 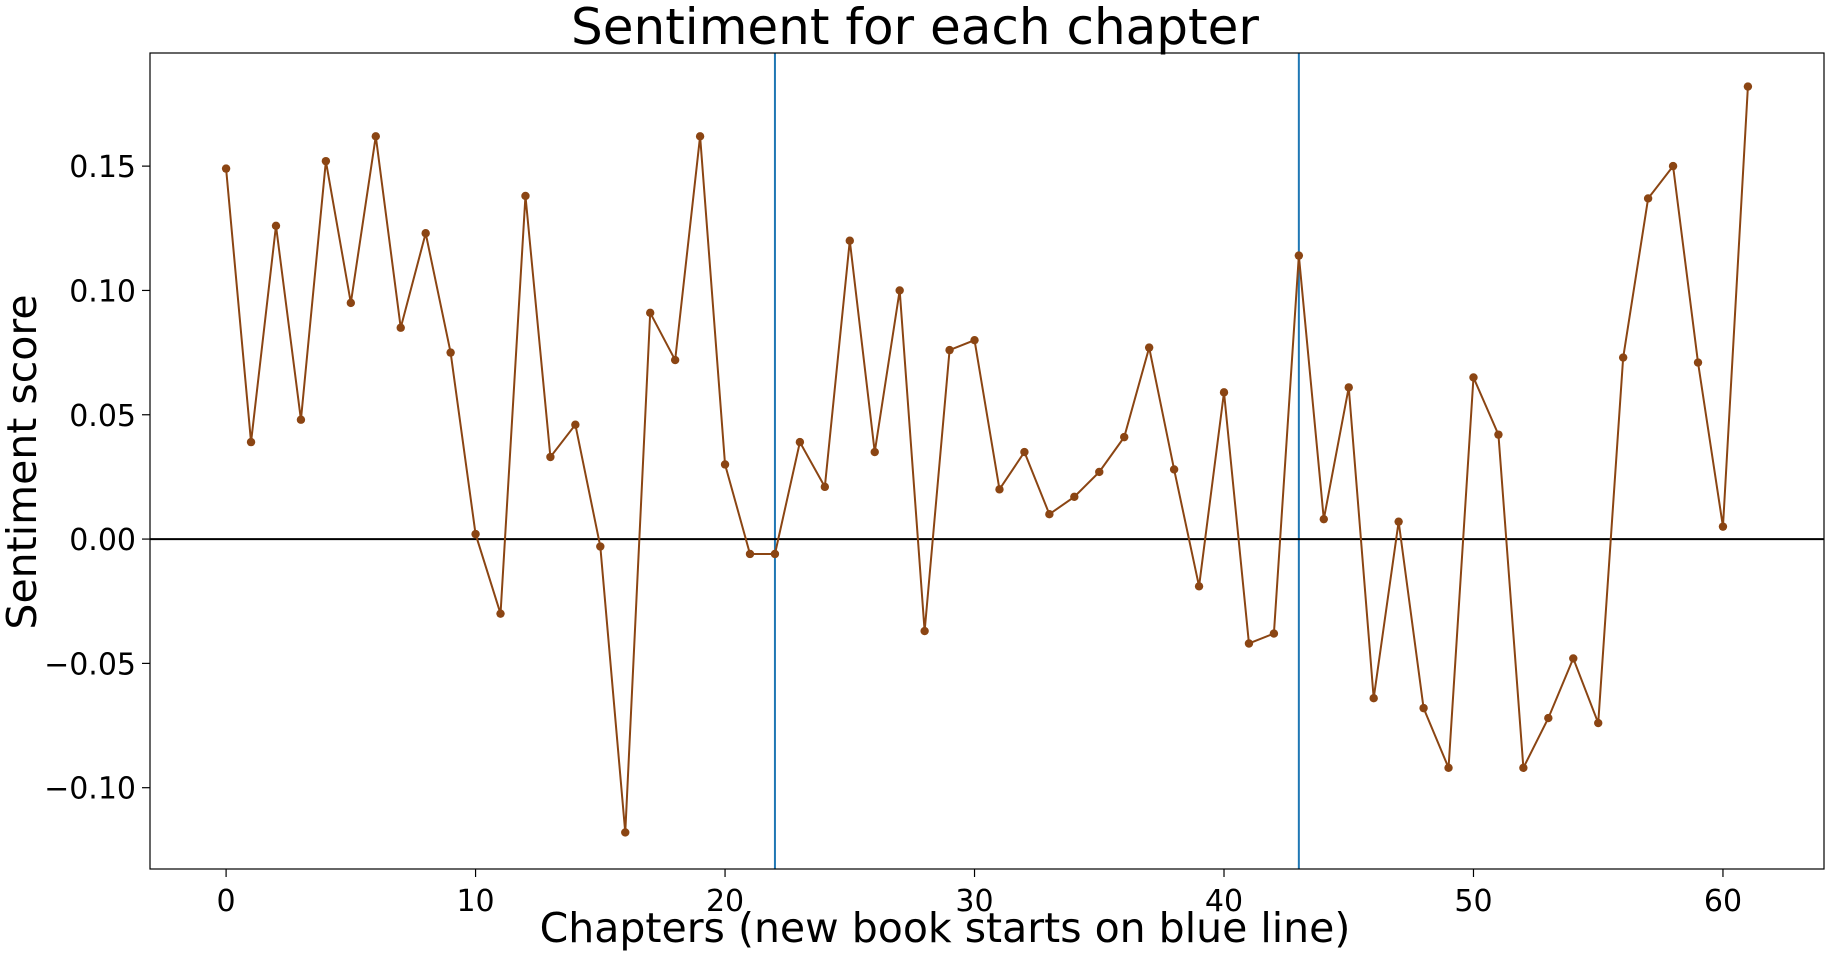 I want to click on x-tick-label: 50, so click(x=1473, y=901).